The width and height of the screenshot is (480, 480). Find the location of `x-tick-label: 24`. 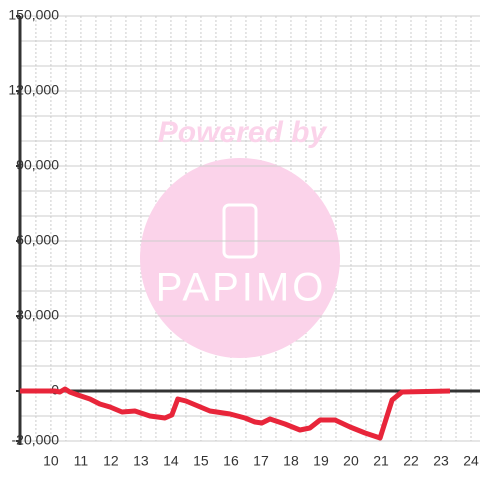

x-tick-label: 24 is located at coordinates (471, 461).